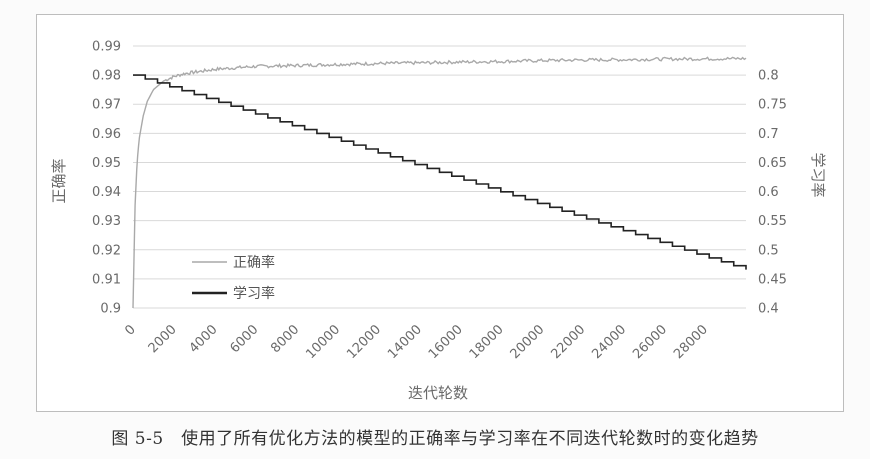 The image size is (870, 459). I want to click on left-tick-label: 0.93, so click(106, 221).